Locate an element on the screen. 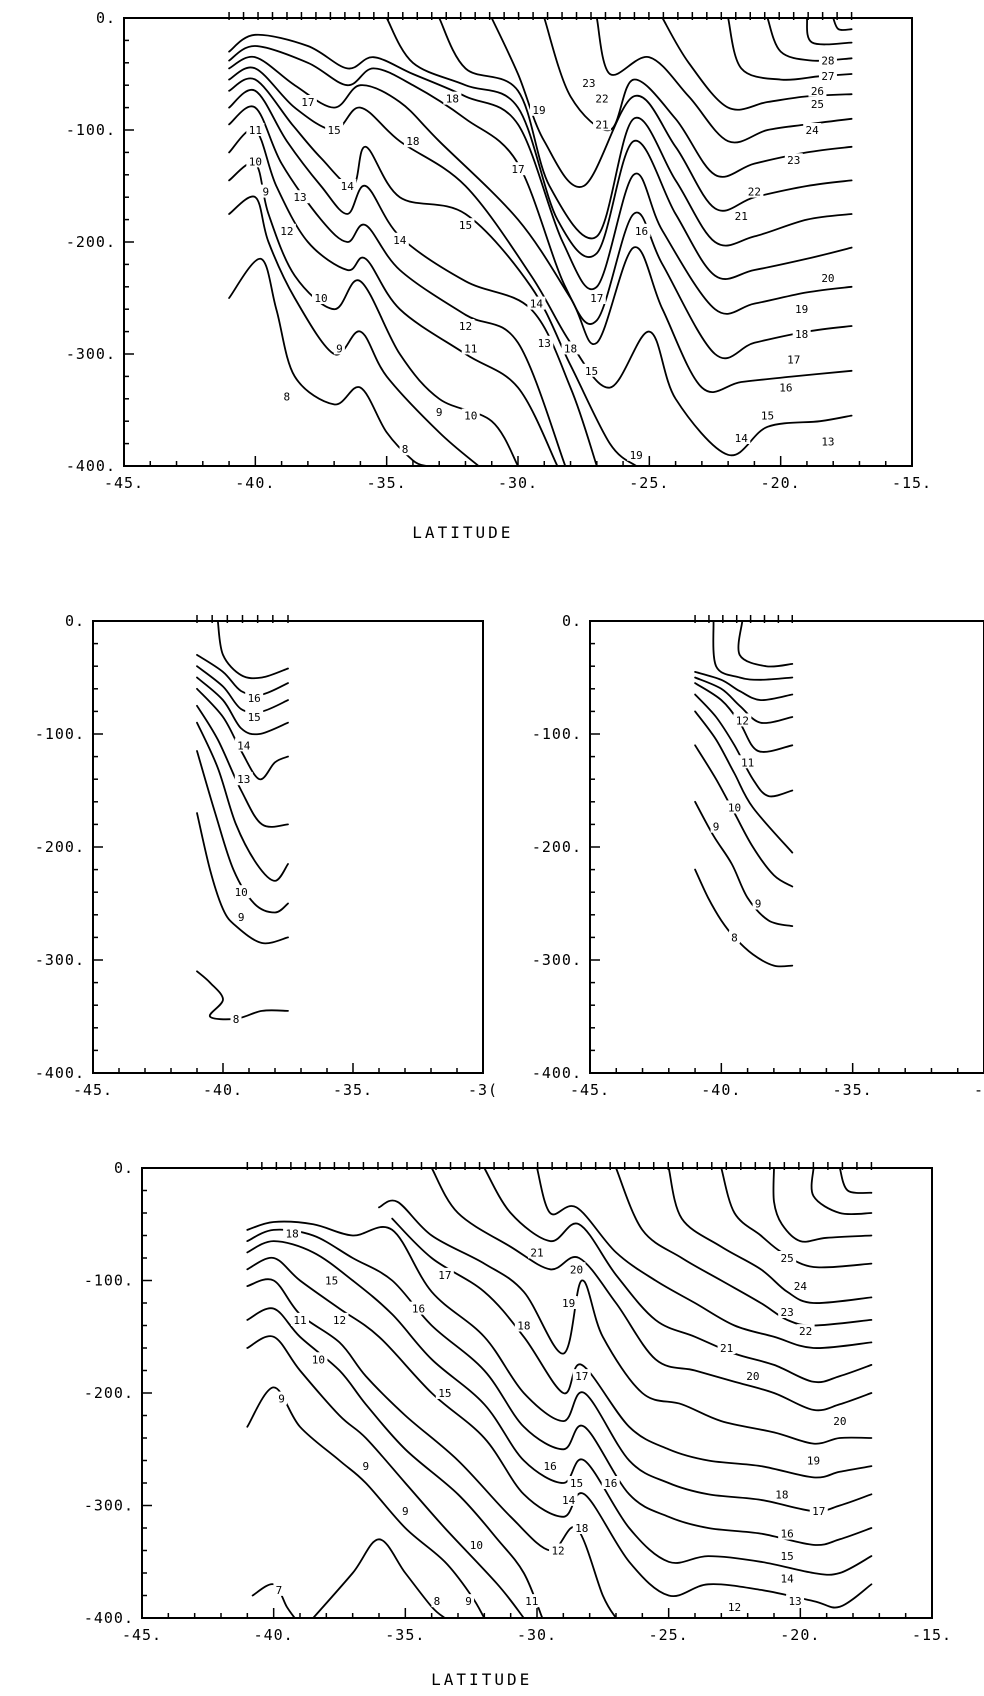 The width and height of the screenshot is (984, 1696). x-tick-label: -3( is located at coordinates (483, 1090).